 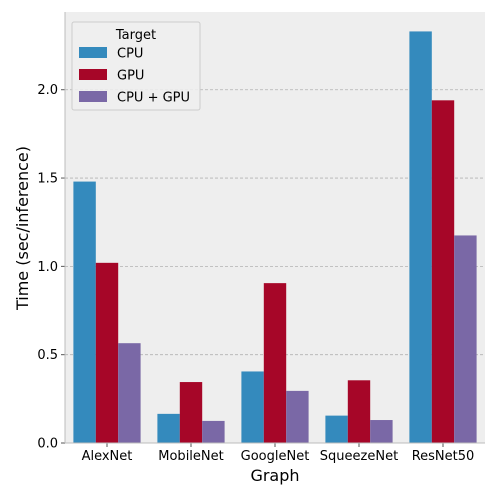 I want to click on x-tick-label: GoogleNet, so click(x=275, y=456).